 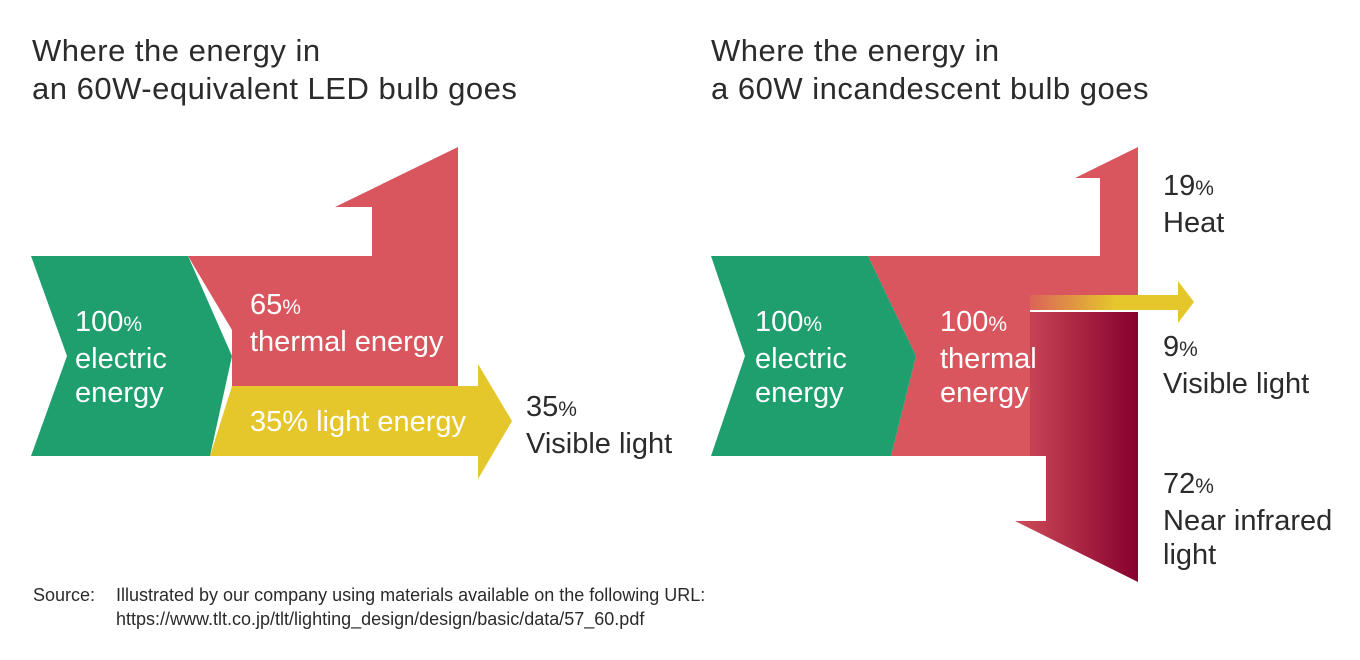 What do you see at coordinates (779, 322) in the screenshot?
I see `incandescent-electric-value: 100` at bounding box center [779, 322].